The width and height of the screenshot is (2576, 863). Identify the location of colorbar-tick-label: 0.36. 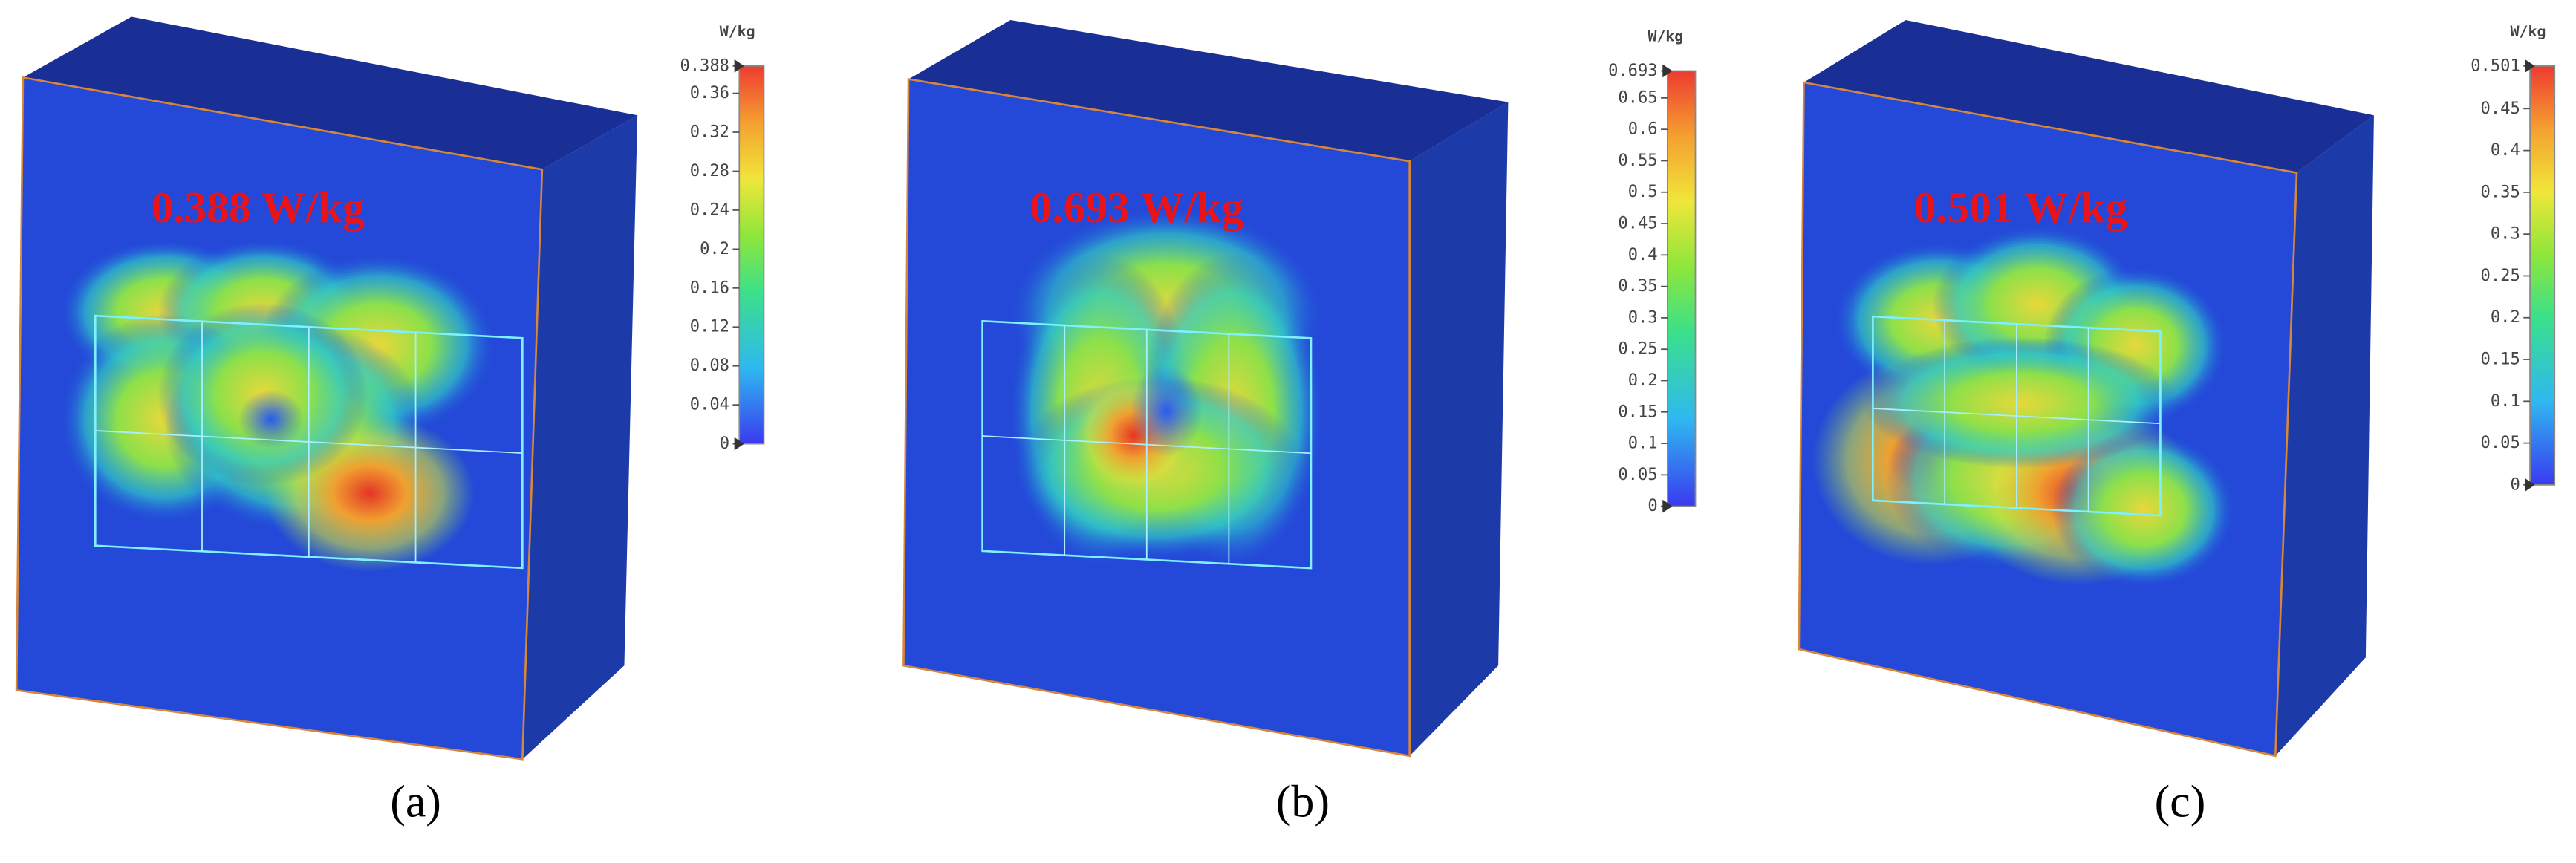
(709, 92).